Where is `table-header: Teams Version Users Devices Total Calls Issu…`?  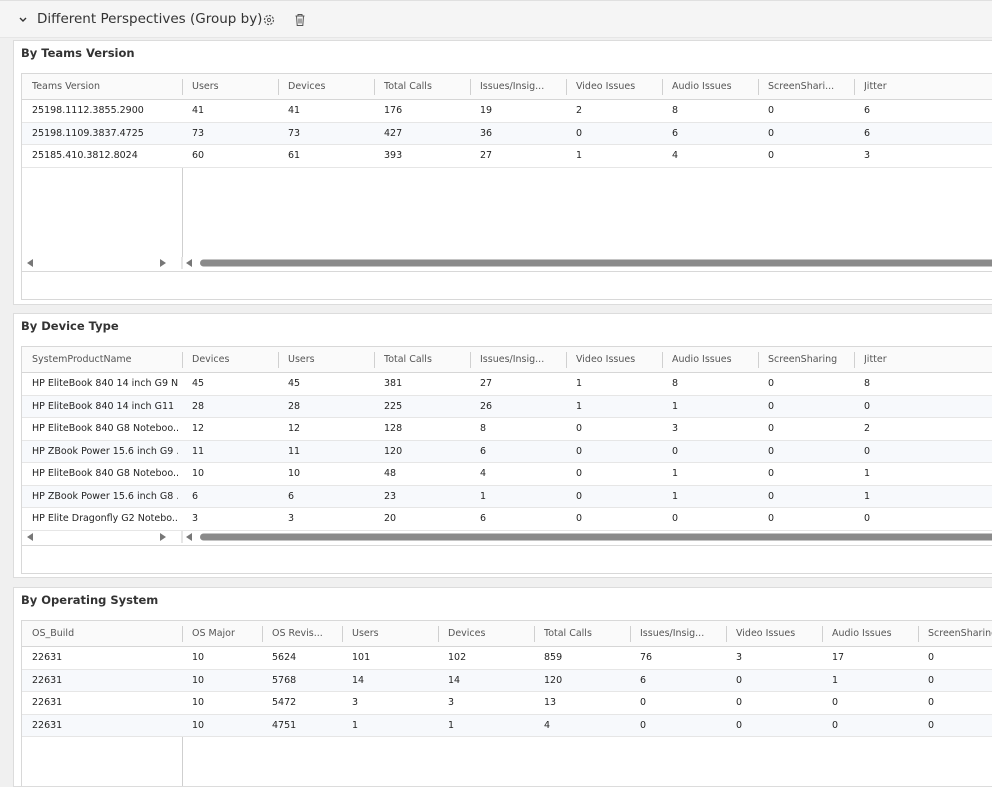 table-header: Teams Version Users Devices Total Calls Issu… is located at coordinates (507, 87).